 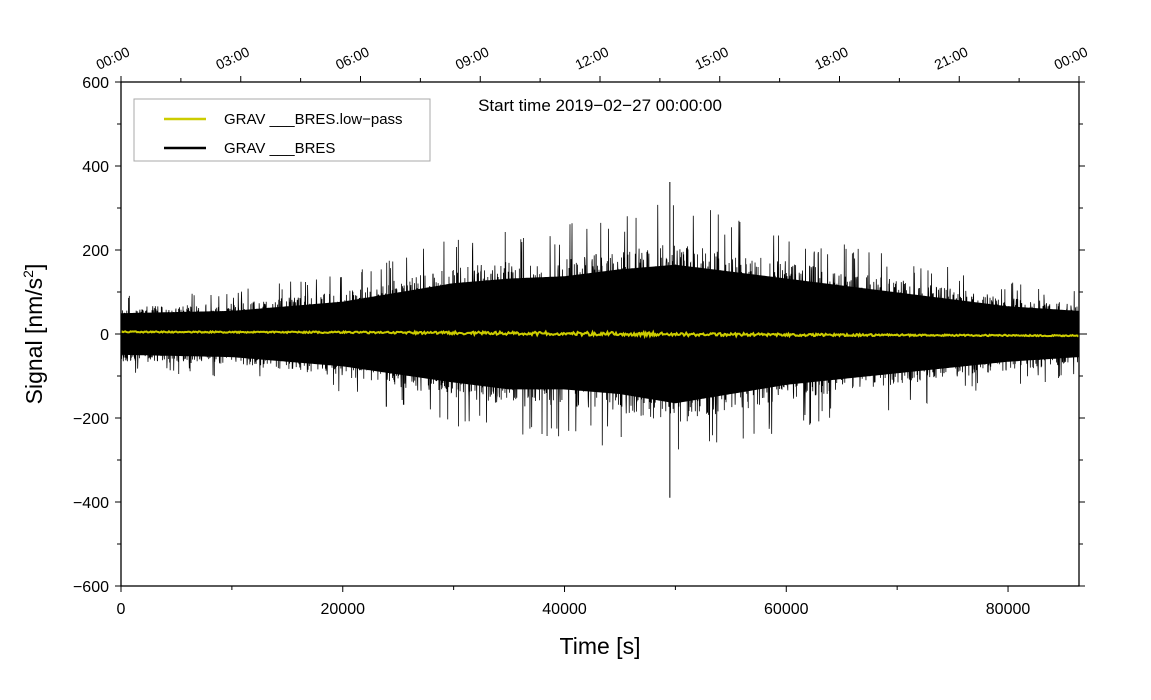 What do you see at coordinates (279, 148) in the screenshot?
I see `legend-label-raw: GRAV ___BRES` at bounding box center [279, 148].